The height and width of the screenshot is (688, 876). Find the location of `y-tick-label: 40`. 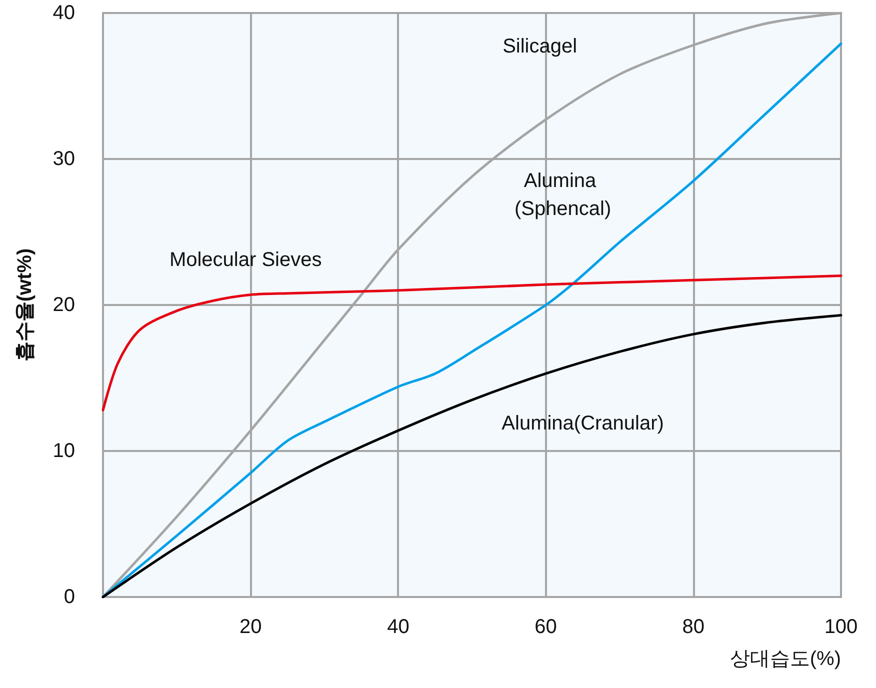

y-tick-label: 40 is located at coordinates (63, 13).